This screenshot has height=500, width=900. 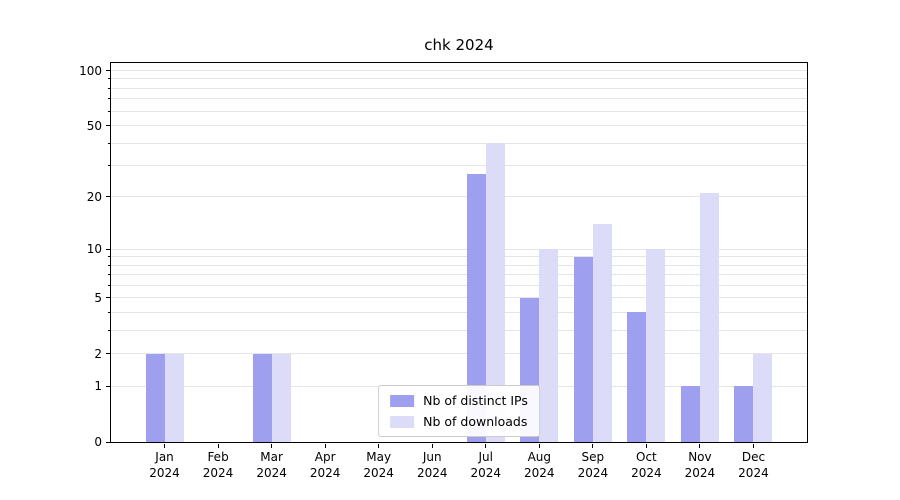 What do you see at coordinates (593, 465) in the screenshot?
I see `x-tick-label: Sep 2024` at bounding box center [593, 465].